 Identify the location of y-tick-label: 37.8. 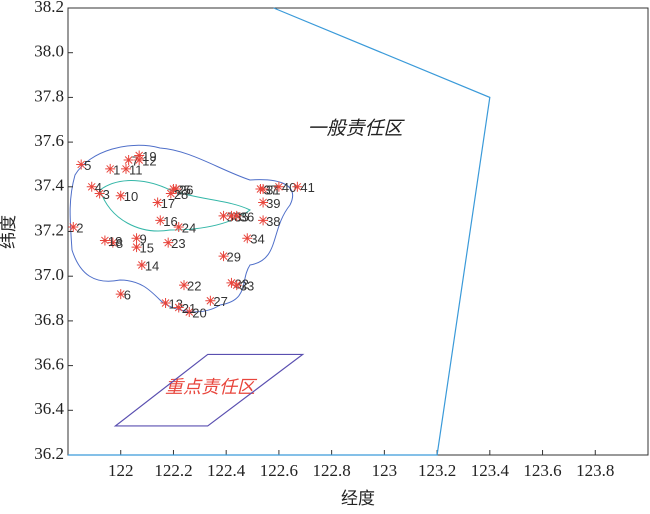
(49, 95).